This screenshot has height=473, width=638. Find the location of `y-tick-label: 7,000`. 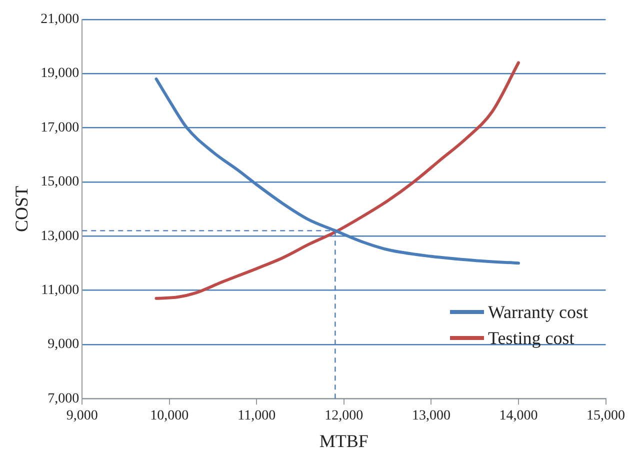

y-tick-label: 7,000 is located at coordinates (64, 398).